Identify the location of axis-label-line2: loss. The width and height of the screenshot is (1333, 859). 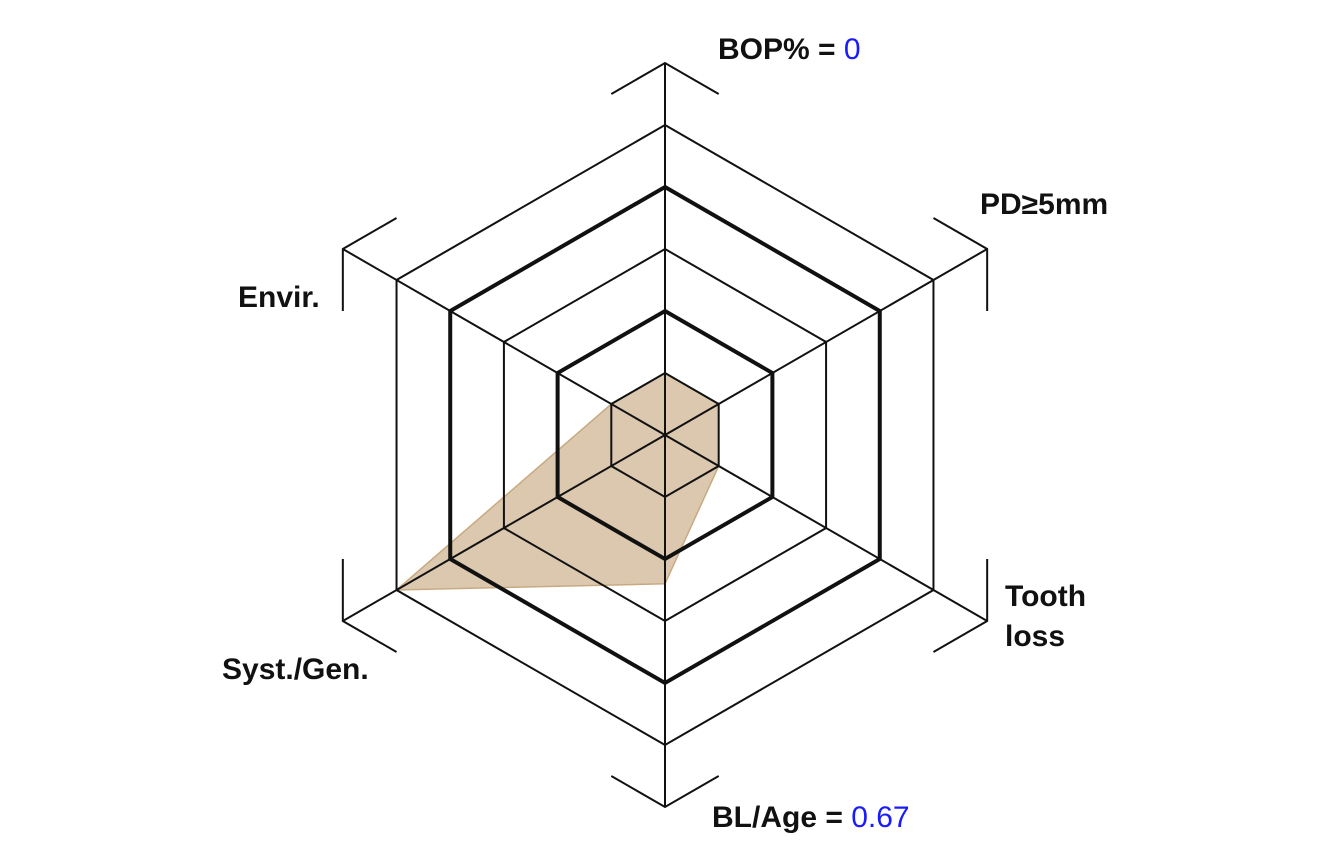
(1035, 636).